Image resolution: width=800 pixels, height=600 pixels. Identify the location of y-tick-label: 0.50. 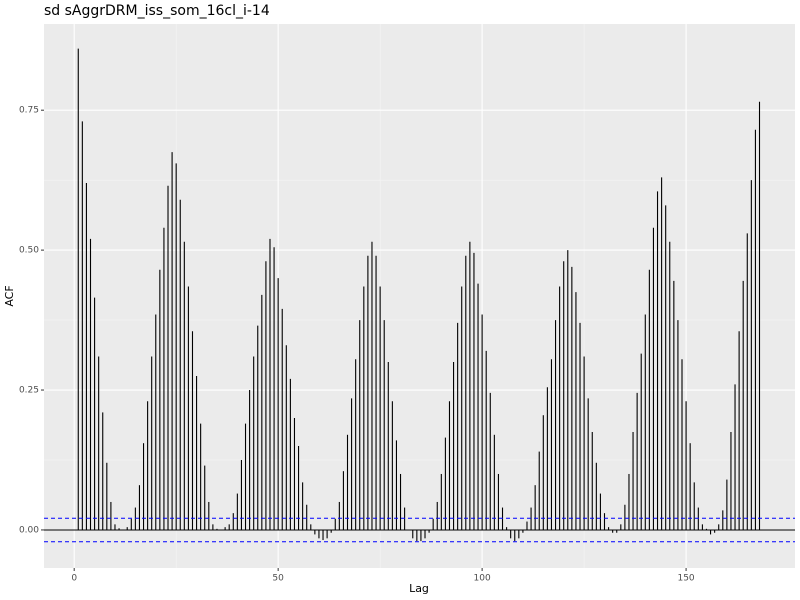
(29, 251).